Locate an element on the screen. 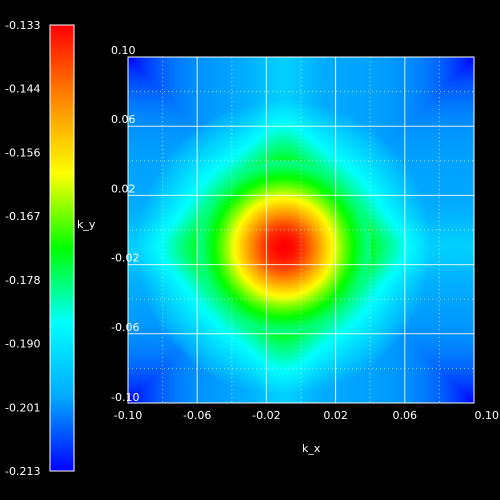 Image resolution: width=500 pixels, height=500 pixels. colorbar-label: -0.133 is located at coordinates (22, 25).